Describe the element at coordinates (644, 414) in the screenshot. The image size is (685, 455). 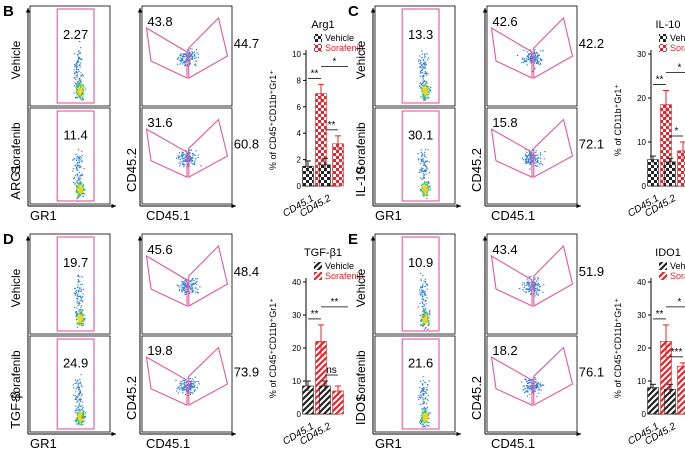
I see `y-tick-label: 0` at that location.